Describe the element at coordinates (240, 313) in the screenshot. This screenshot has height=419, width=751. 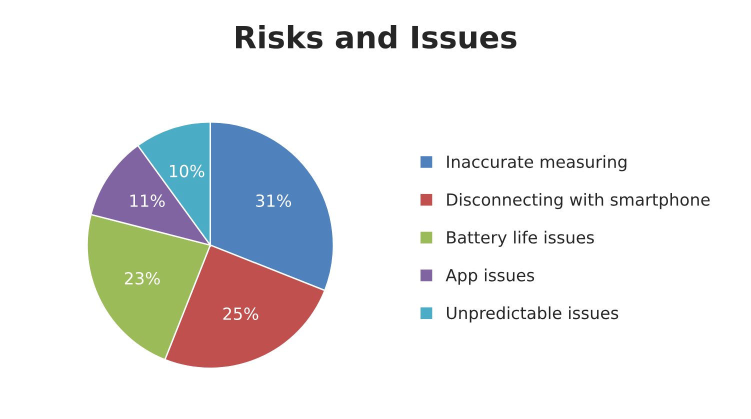
I see `data-label: 25%` at that location.